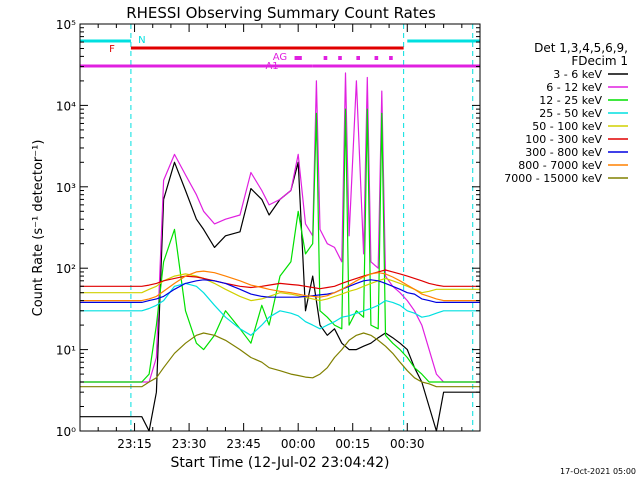  What do you see at coordinates (574, 87) in the screenshot?
I see `legend-label-1: 6 - 12 keV` at bounding box center [574, 87].